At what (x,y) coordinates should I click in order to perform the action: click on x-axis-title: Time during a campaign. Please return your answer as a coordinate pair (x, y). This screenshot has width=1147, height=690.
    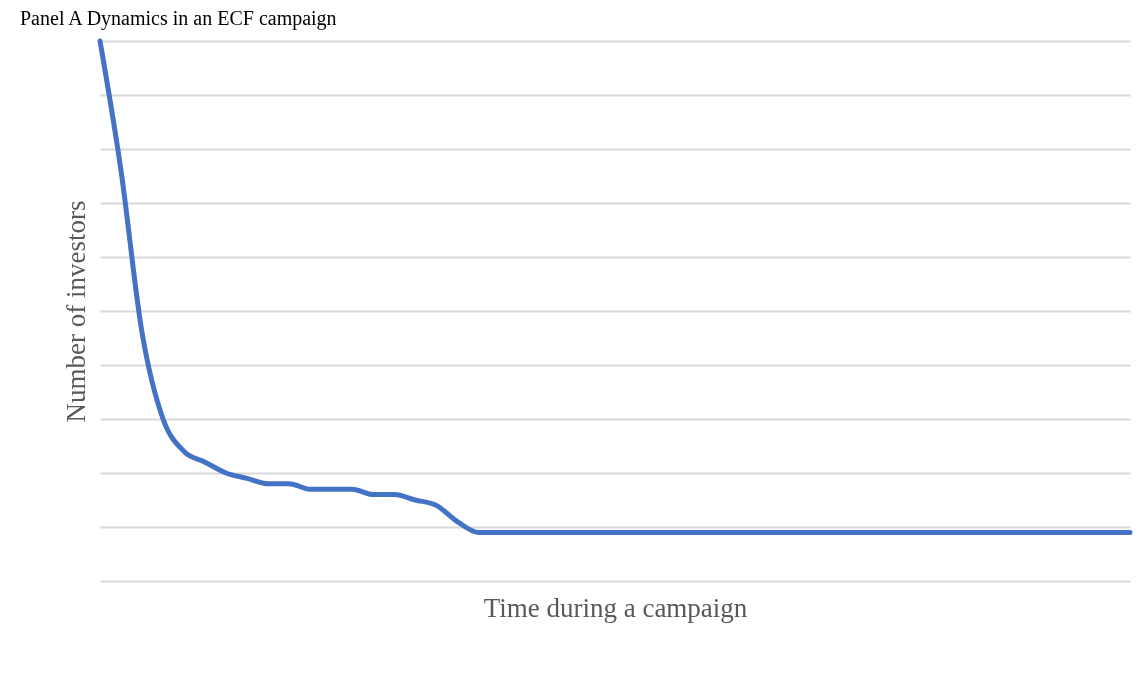
    Looking at the image, I should click on (615, 607).